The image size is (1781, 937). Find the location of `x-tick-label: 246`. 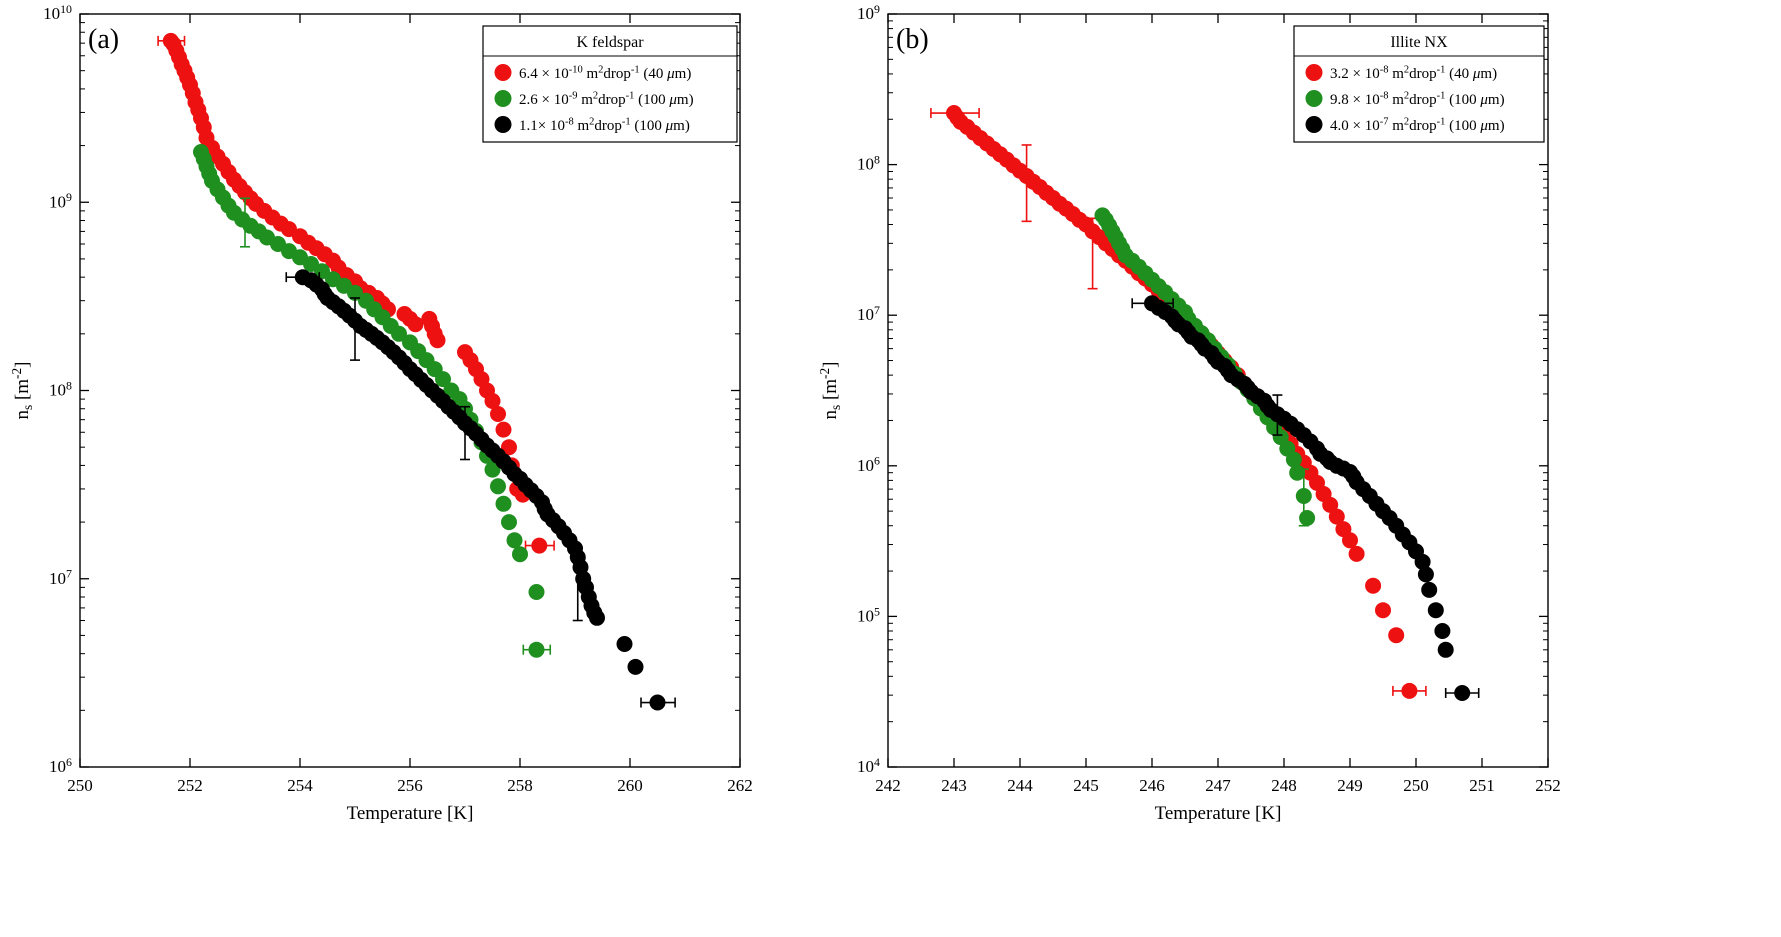

x-tick-label: 246 is located at coordinates (1152, 785).